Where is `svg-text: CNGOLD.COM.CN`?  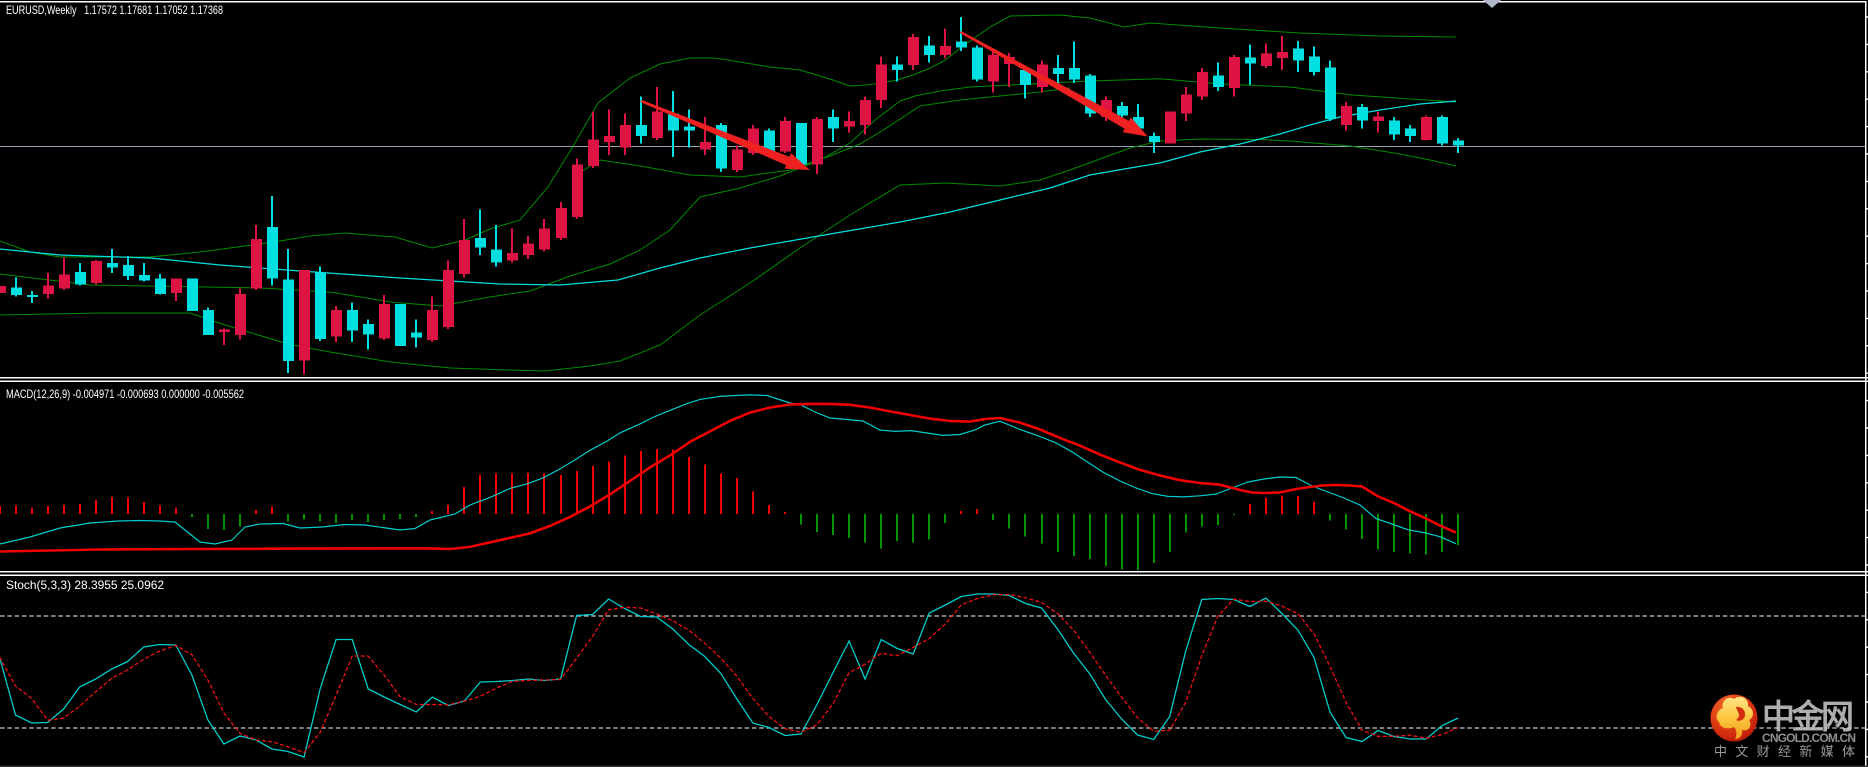
svg-text: CNGOLD.COM.CN is located at coordinates (1809, 738).